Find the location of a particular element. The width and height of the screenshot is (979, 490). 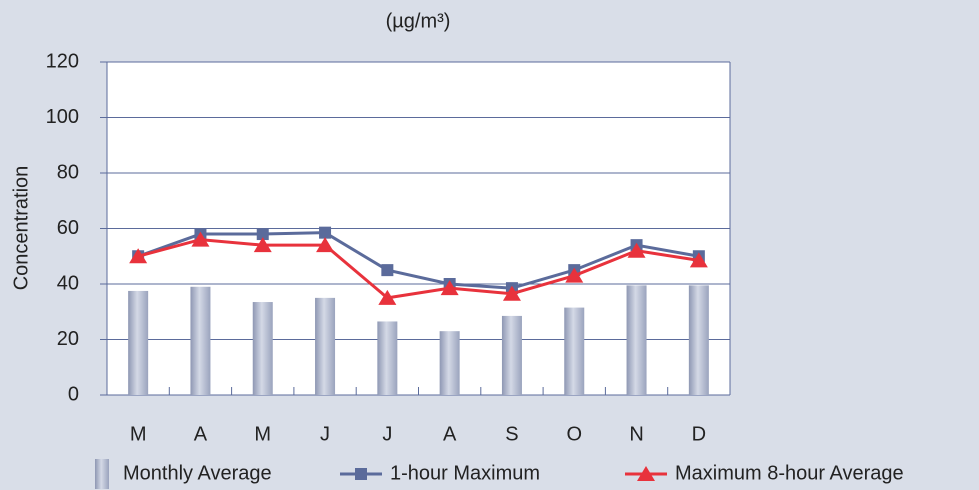

y-tick-label: 120 is located at coordinates (62, 61).